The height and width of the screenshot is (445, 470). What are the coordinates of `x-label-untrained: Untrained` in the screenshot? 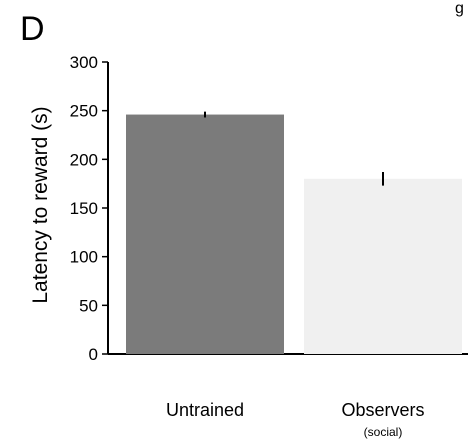 It's located at (205, 410).